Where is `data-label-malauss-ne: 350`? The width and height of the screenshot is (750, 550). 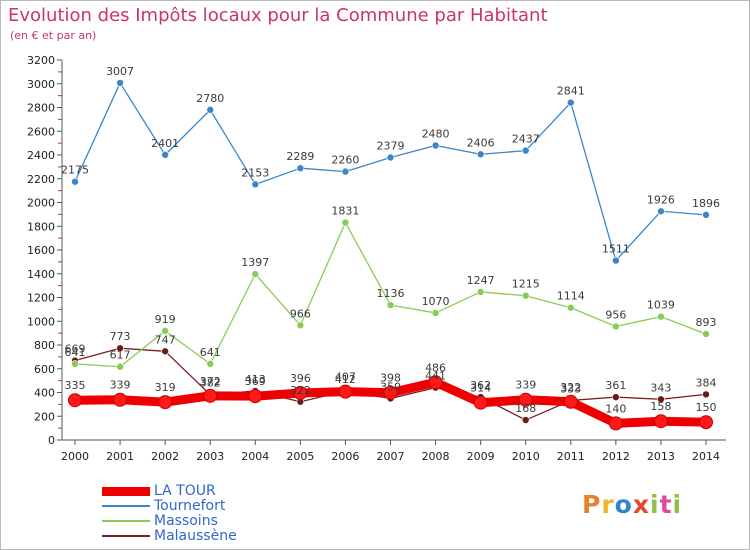
data-label-malauss-ne: 350 is located at coordinates (390, 386).